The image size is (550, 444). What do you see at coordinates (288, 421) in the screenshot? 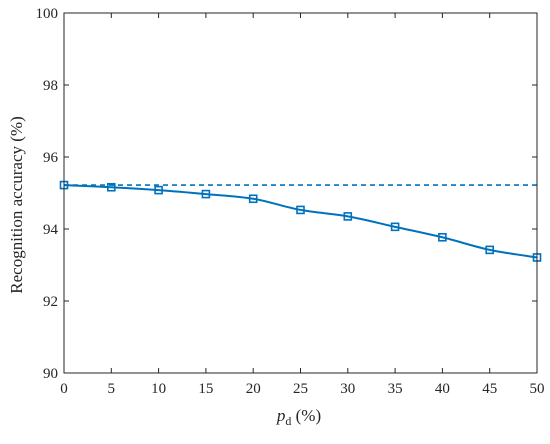
I see `x-axis-label-subscript: d` at bounding box center [288, 421].